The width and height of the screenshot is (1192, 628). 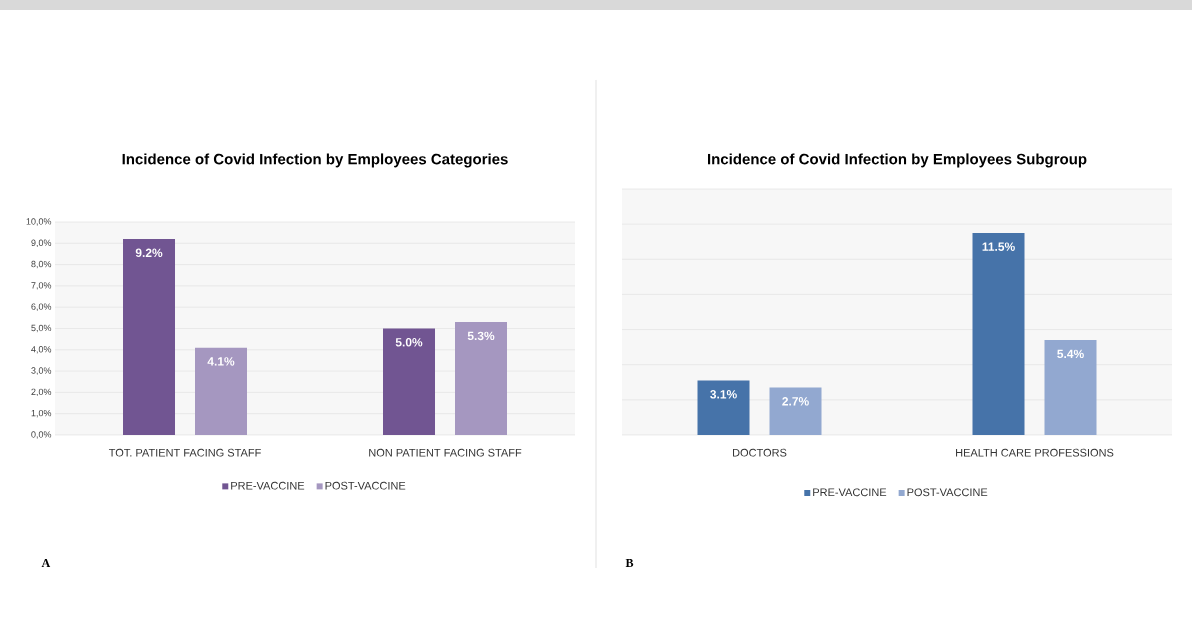 What do you see at coordinates (41, 307) in the screenshot?
I see `y-tick-label: 6,0%` at bounding box center [41, 307].